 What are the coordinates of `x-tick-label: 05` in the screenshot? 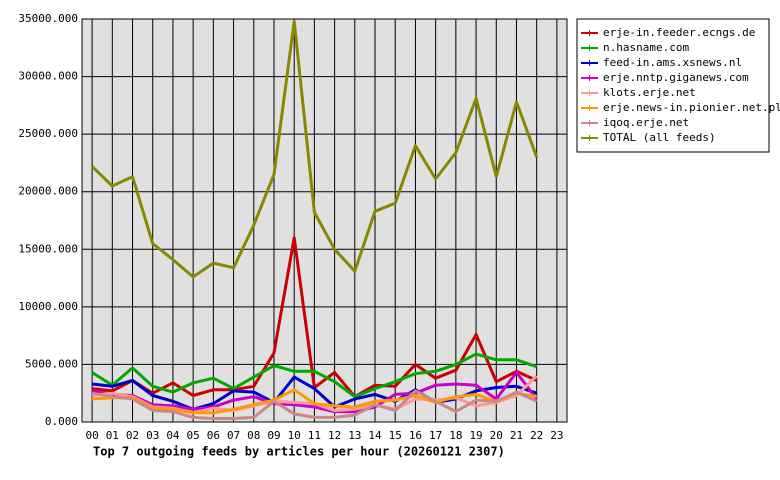 It's located at (193, 435).